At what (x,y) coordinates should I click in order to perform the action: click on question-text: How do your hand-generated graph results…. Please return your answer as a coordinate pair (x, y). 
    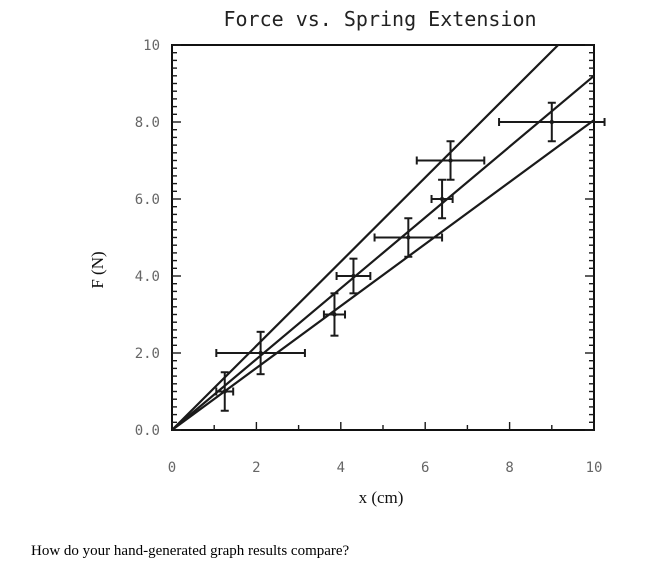
    Looking at the image, I should click on (190, 551).